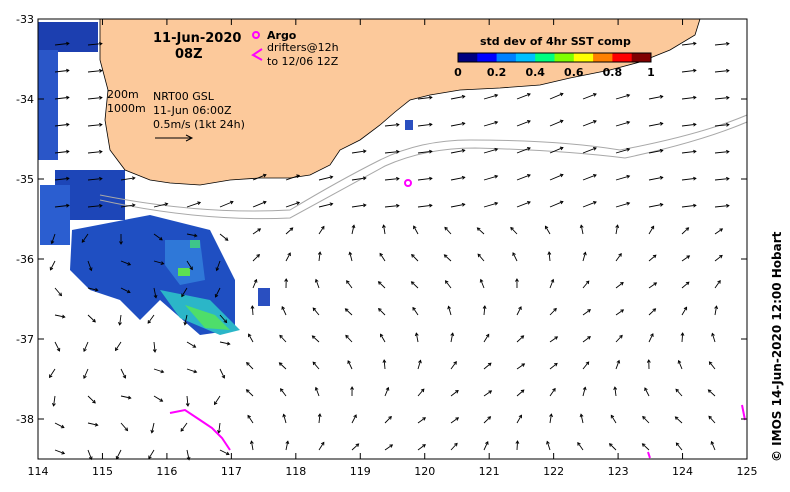  I want to click on colorbar-segment, so click(468, 57).